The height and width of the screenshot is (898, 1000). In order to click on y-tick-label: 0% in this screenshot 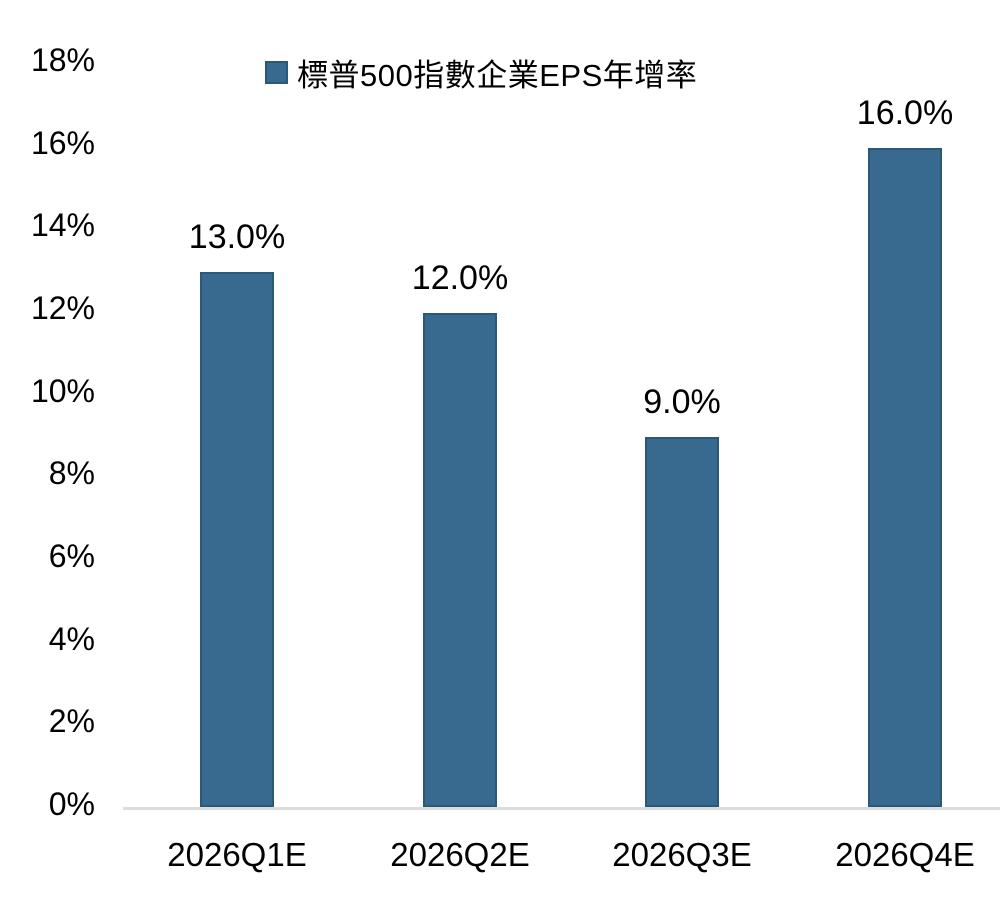, I will do `click(71, 804)`.